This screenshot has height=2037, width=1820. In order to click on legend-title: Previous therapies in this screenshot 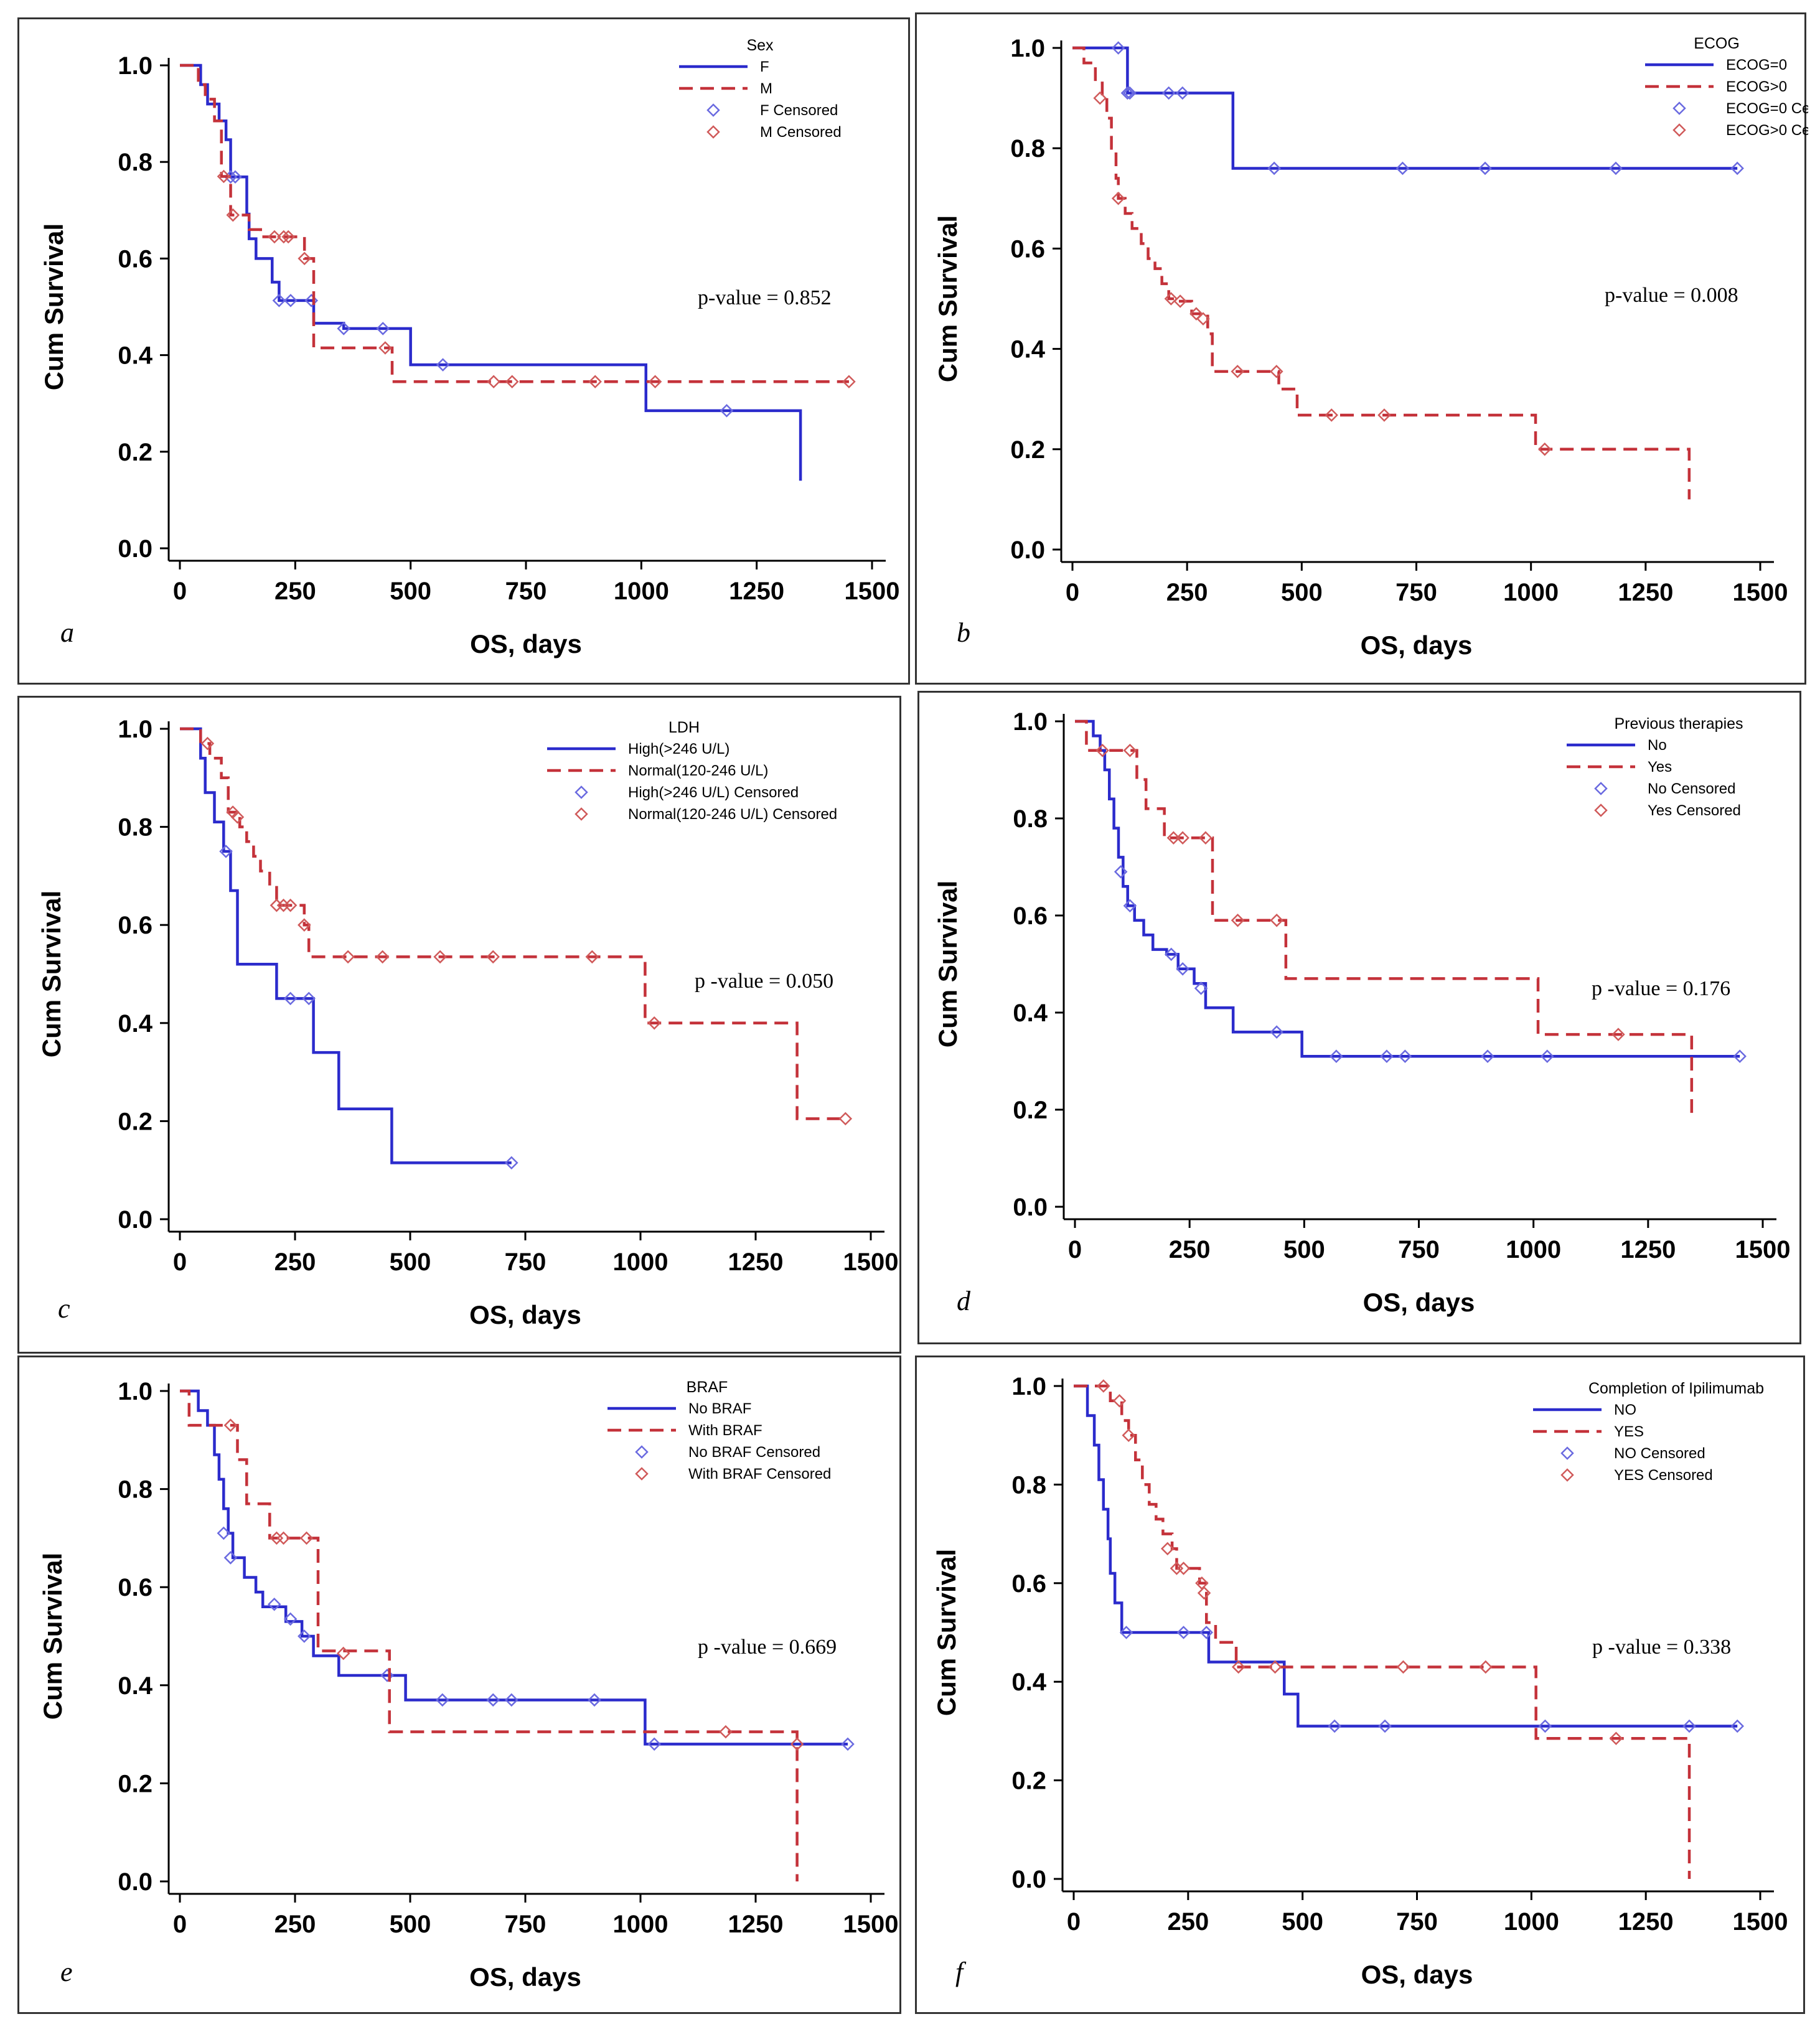, I will do `click(1678, 724)`.